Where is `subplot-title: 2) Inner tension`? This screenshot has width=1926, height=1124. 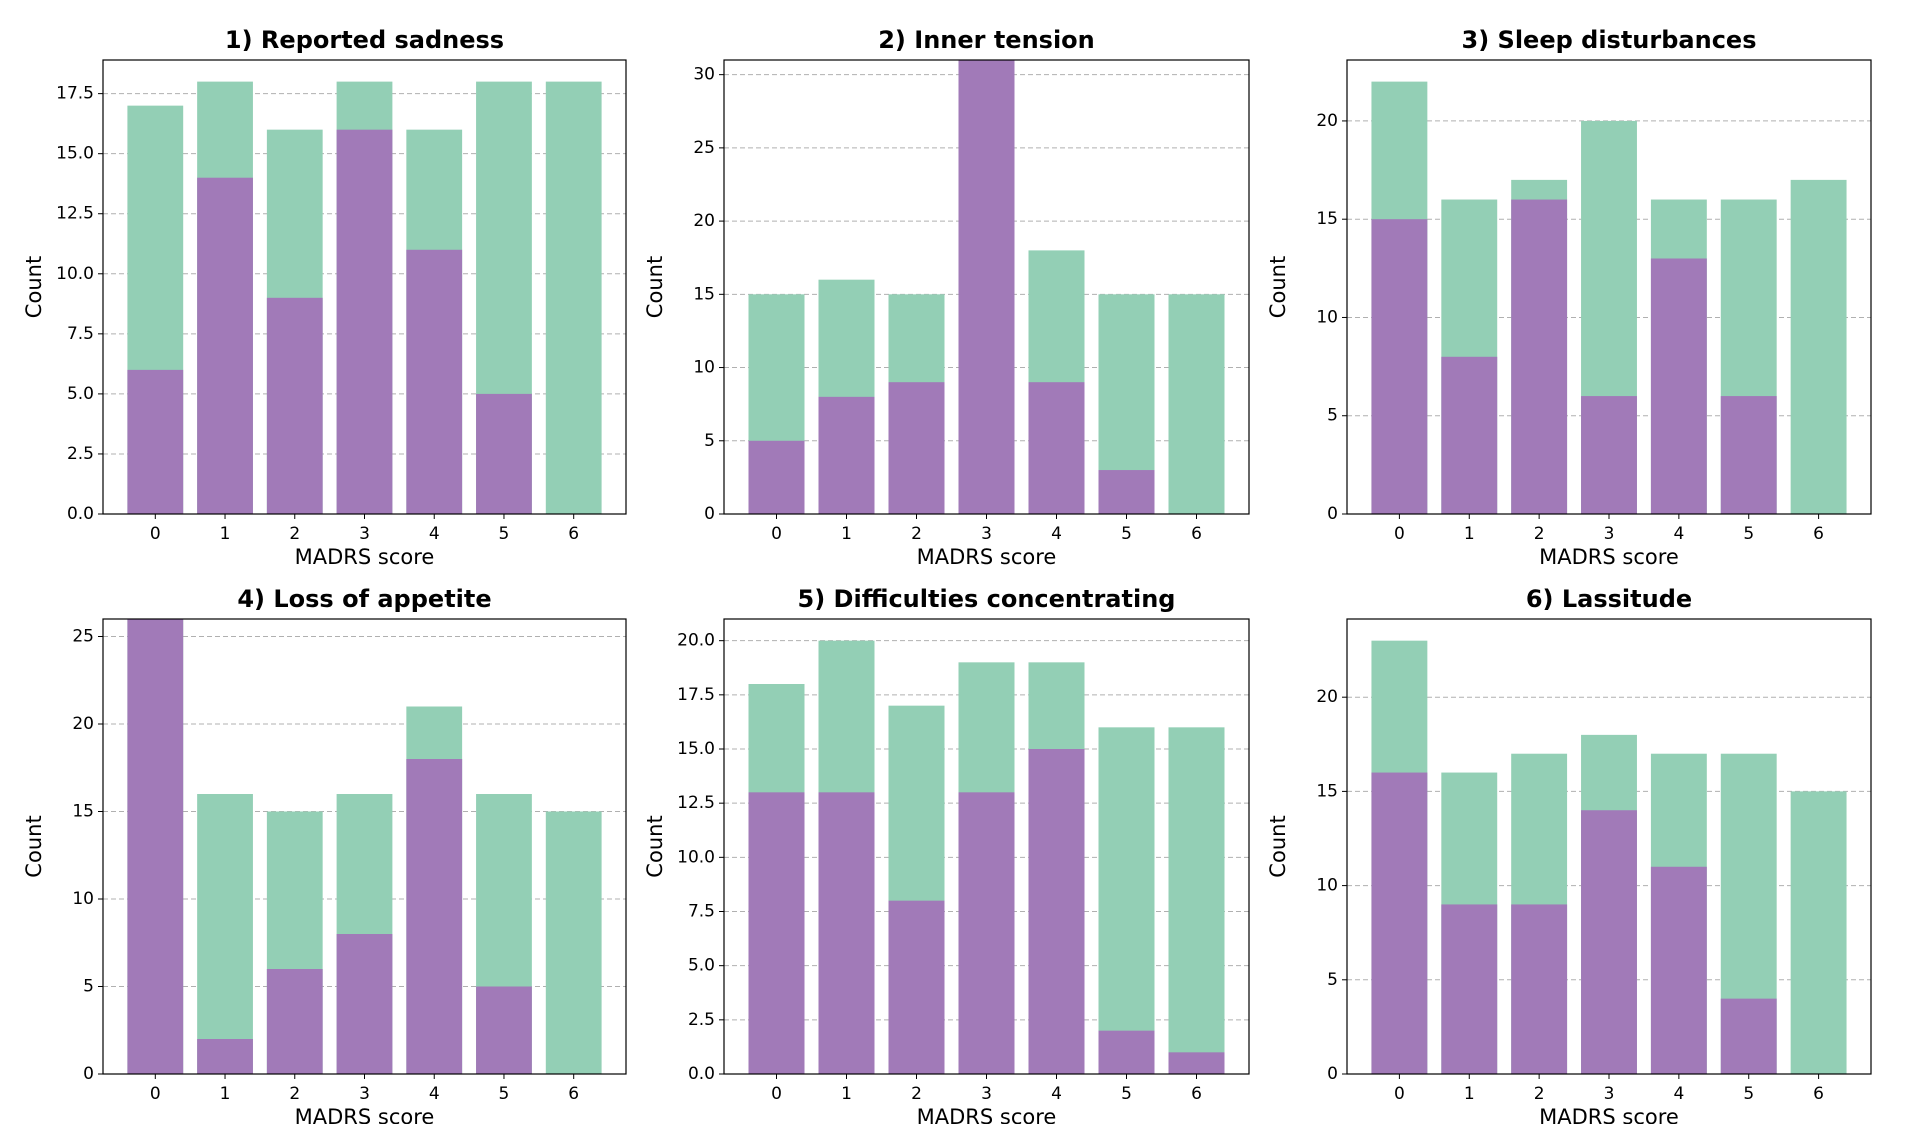
subplot-title: 2) Inner tension is located at coordinates (986, 40).